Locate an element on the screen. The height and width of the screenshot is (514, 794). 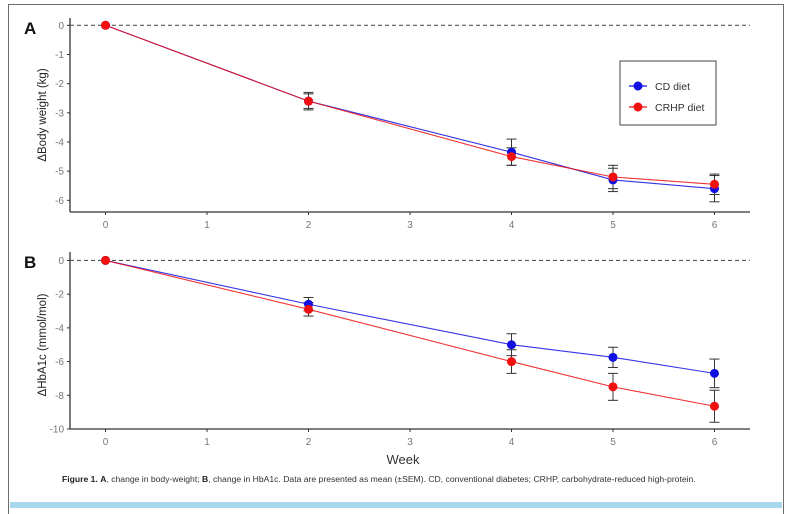
legend: CD diet CRHP diet is located at coordinates (668, 93).